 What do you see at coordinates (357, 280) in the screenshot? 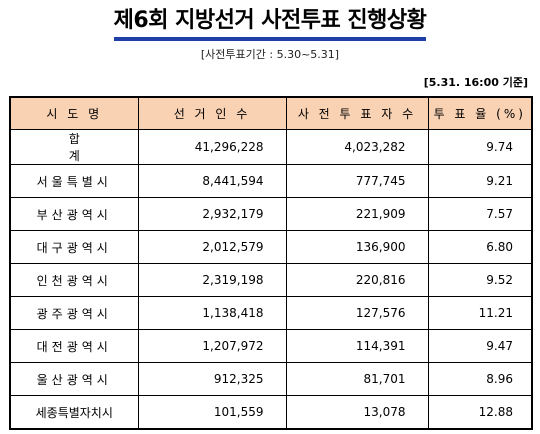
I see `early-voters-count: 220,816` at bounding box center [357, 280].